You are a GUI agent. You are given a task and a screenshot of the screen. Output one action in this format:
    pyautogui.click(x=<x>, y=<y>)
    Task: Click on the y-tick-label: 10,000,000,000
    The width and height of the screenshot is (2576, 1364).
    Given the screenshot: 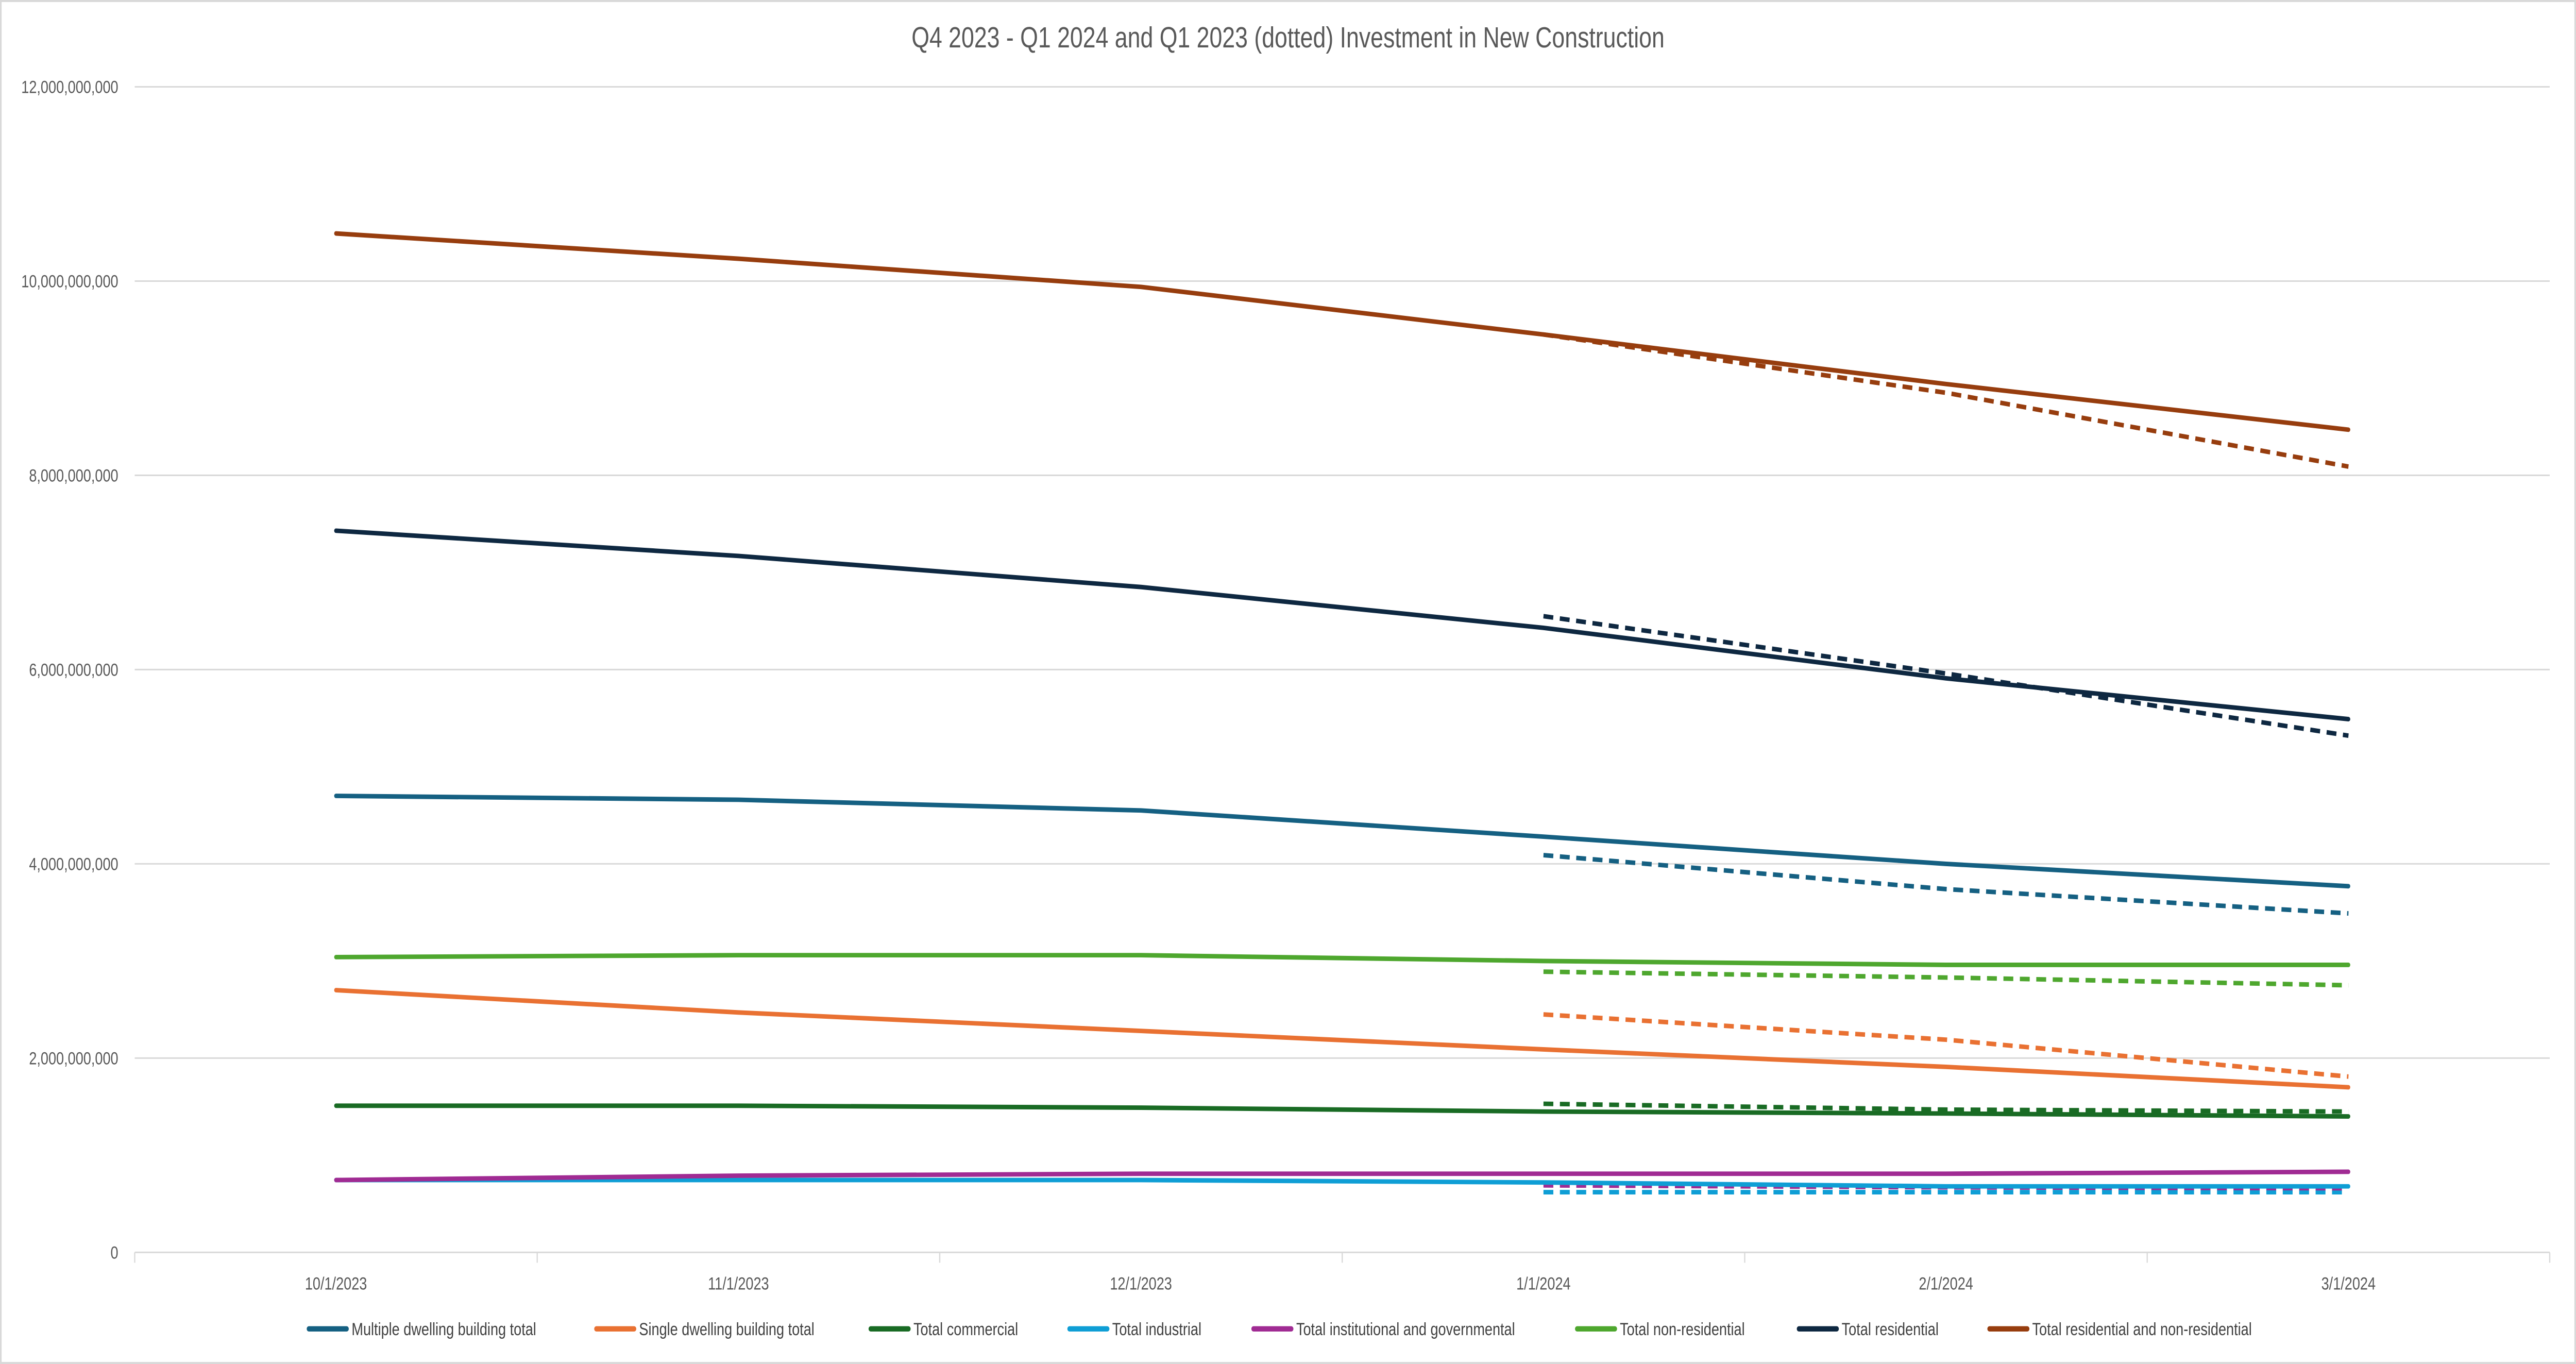 What is the action you would take?
    pyautogui.click(x=69, y=281)
    